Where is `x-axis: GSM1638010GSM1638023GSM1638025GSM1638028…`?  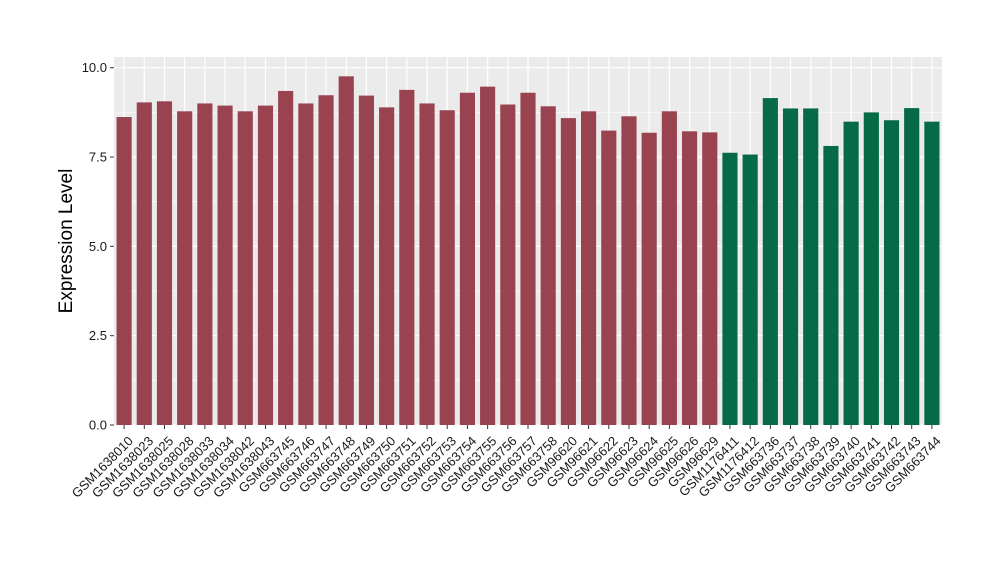
x-axis: GSM1638010GSM1638023GSM1638025GSM1638028… is located at coordinates (506, 463).